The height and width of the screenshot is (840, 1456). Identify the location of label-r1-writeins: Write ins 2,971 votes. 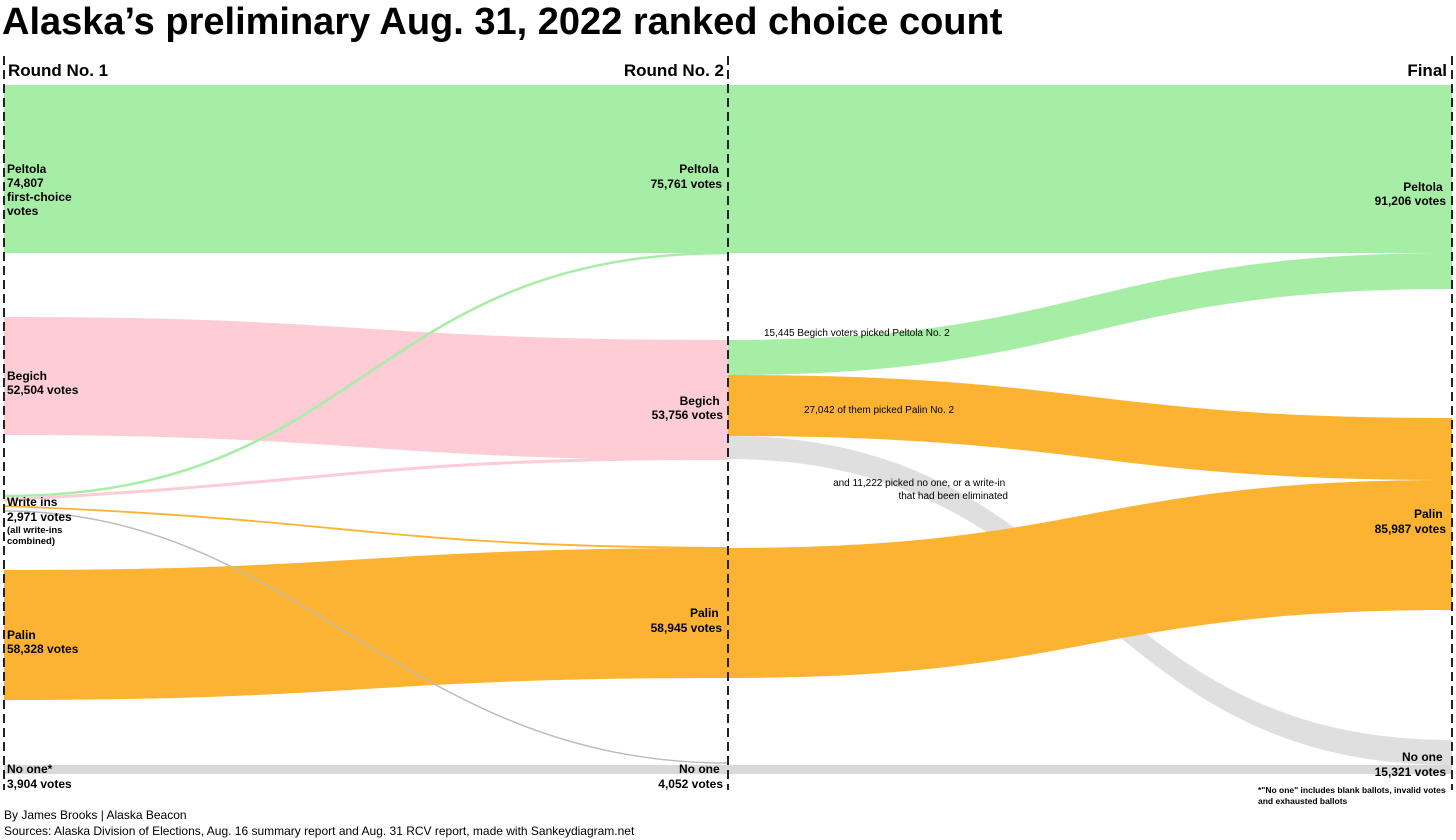
(39, 509).